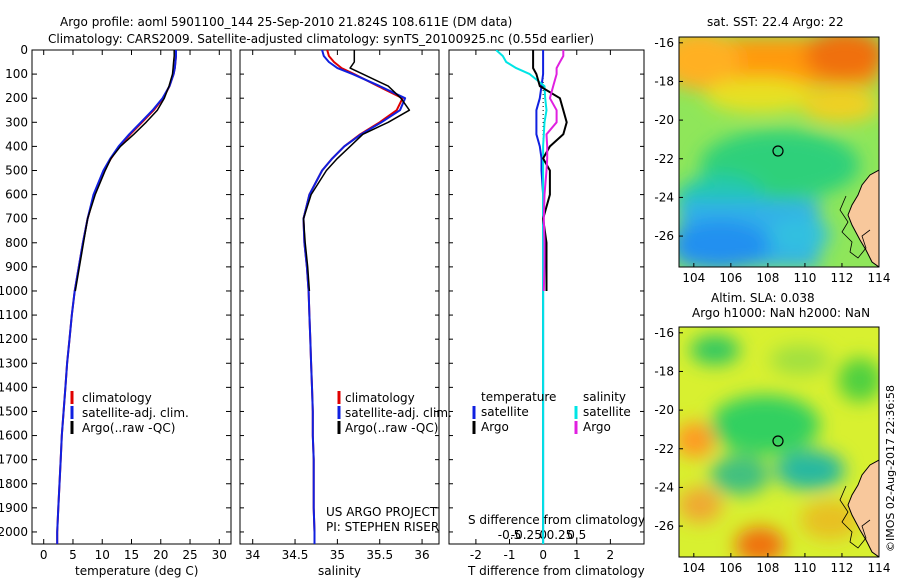 Image resolution: width=900 pixels, height=580 pixels. Describe the element at coordinates (505, 412) in the screenshot. I see `legend-temp-satellite-label: satellite` at that location.